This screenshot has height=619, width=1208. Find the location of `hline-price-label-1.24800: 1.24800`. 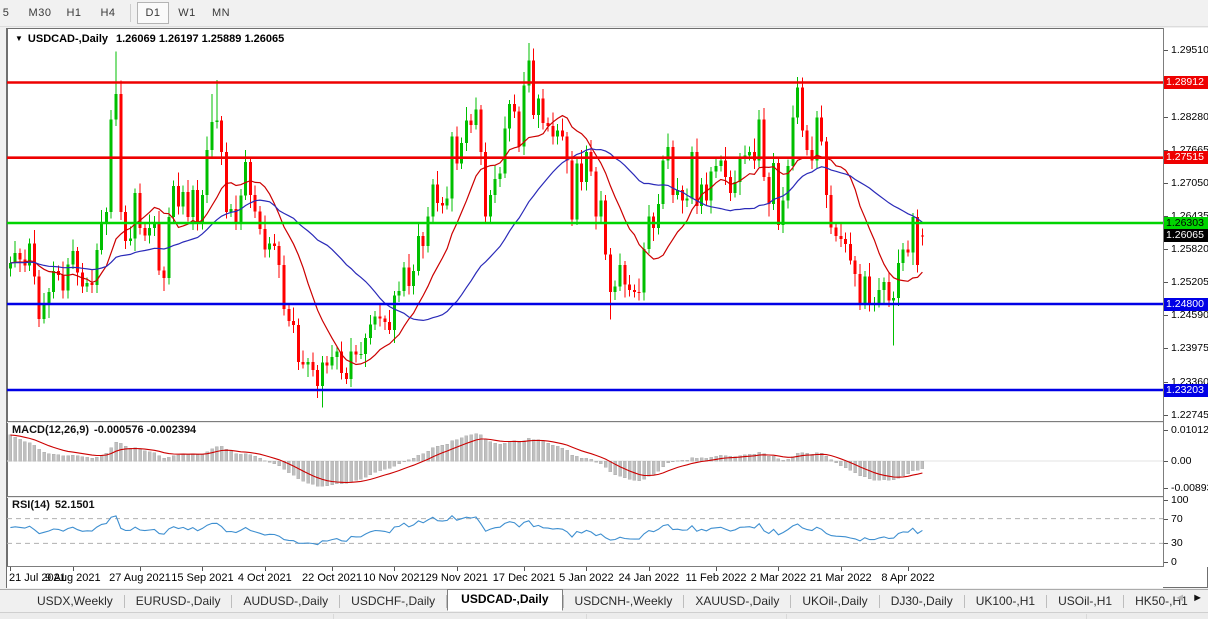

hline-price-label-1.24800: 1.24800 is located at coordinates (1186, 304).